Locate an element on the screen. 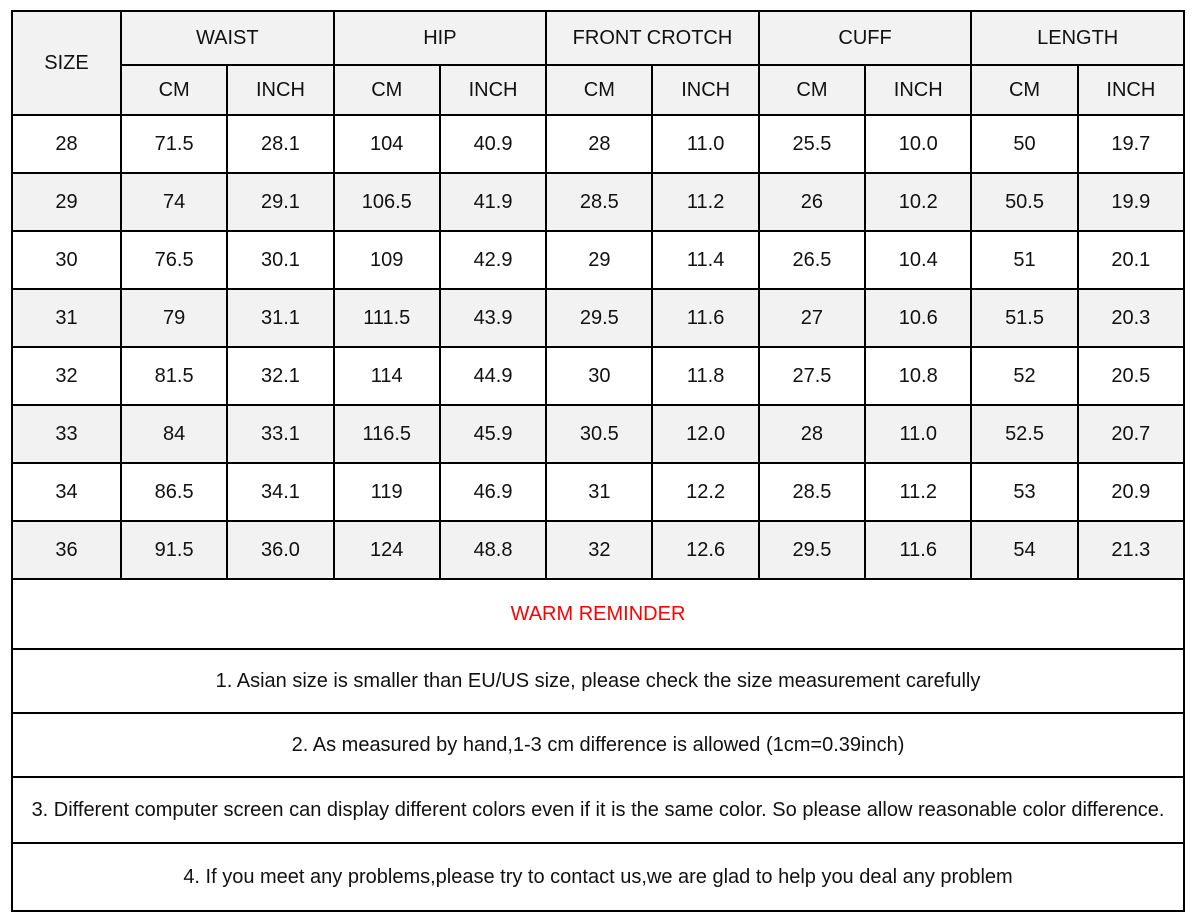 This screenshot has width=1194, height=918. measurement-cell: 29 is located at coordinates (599, 260).